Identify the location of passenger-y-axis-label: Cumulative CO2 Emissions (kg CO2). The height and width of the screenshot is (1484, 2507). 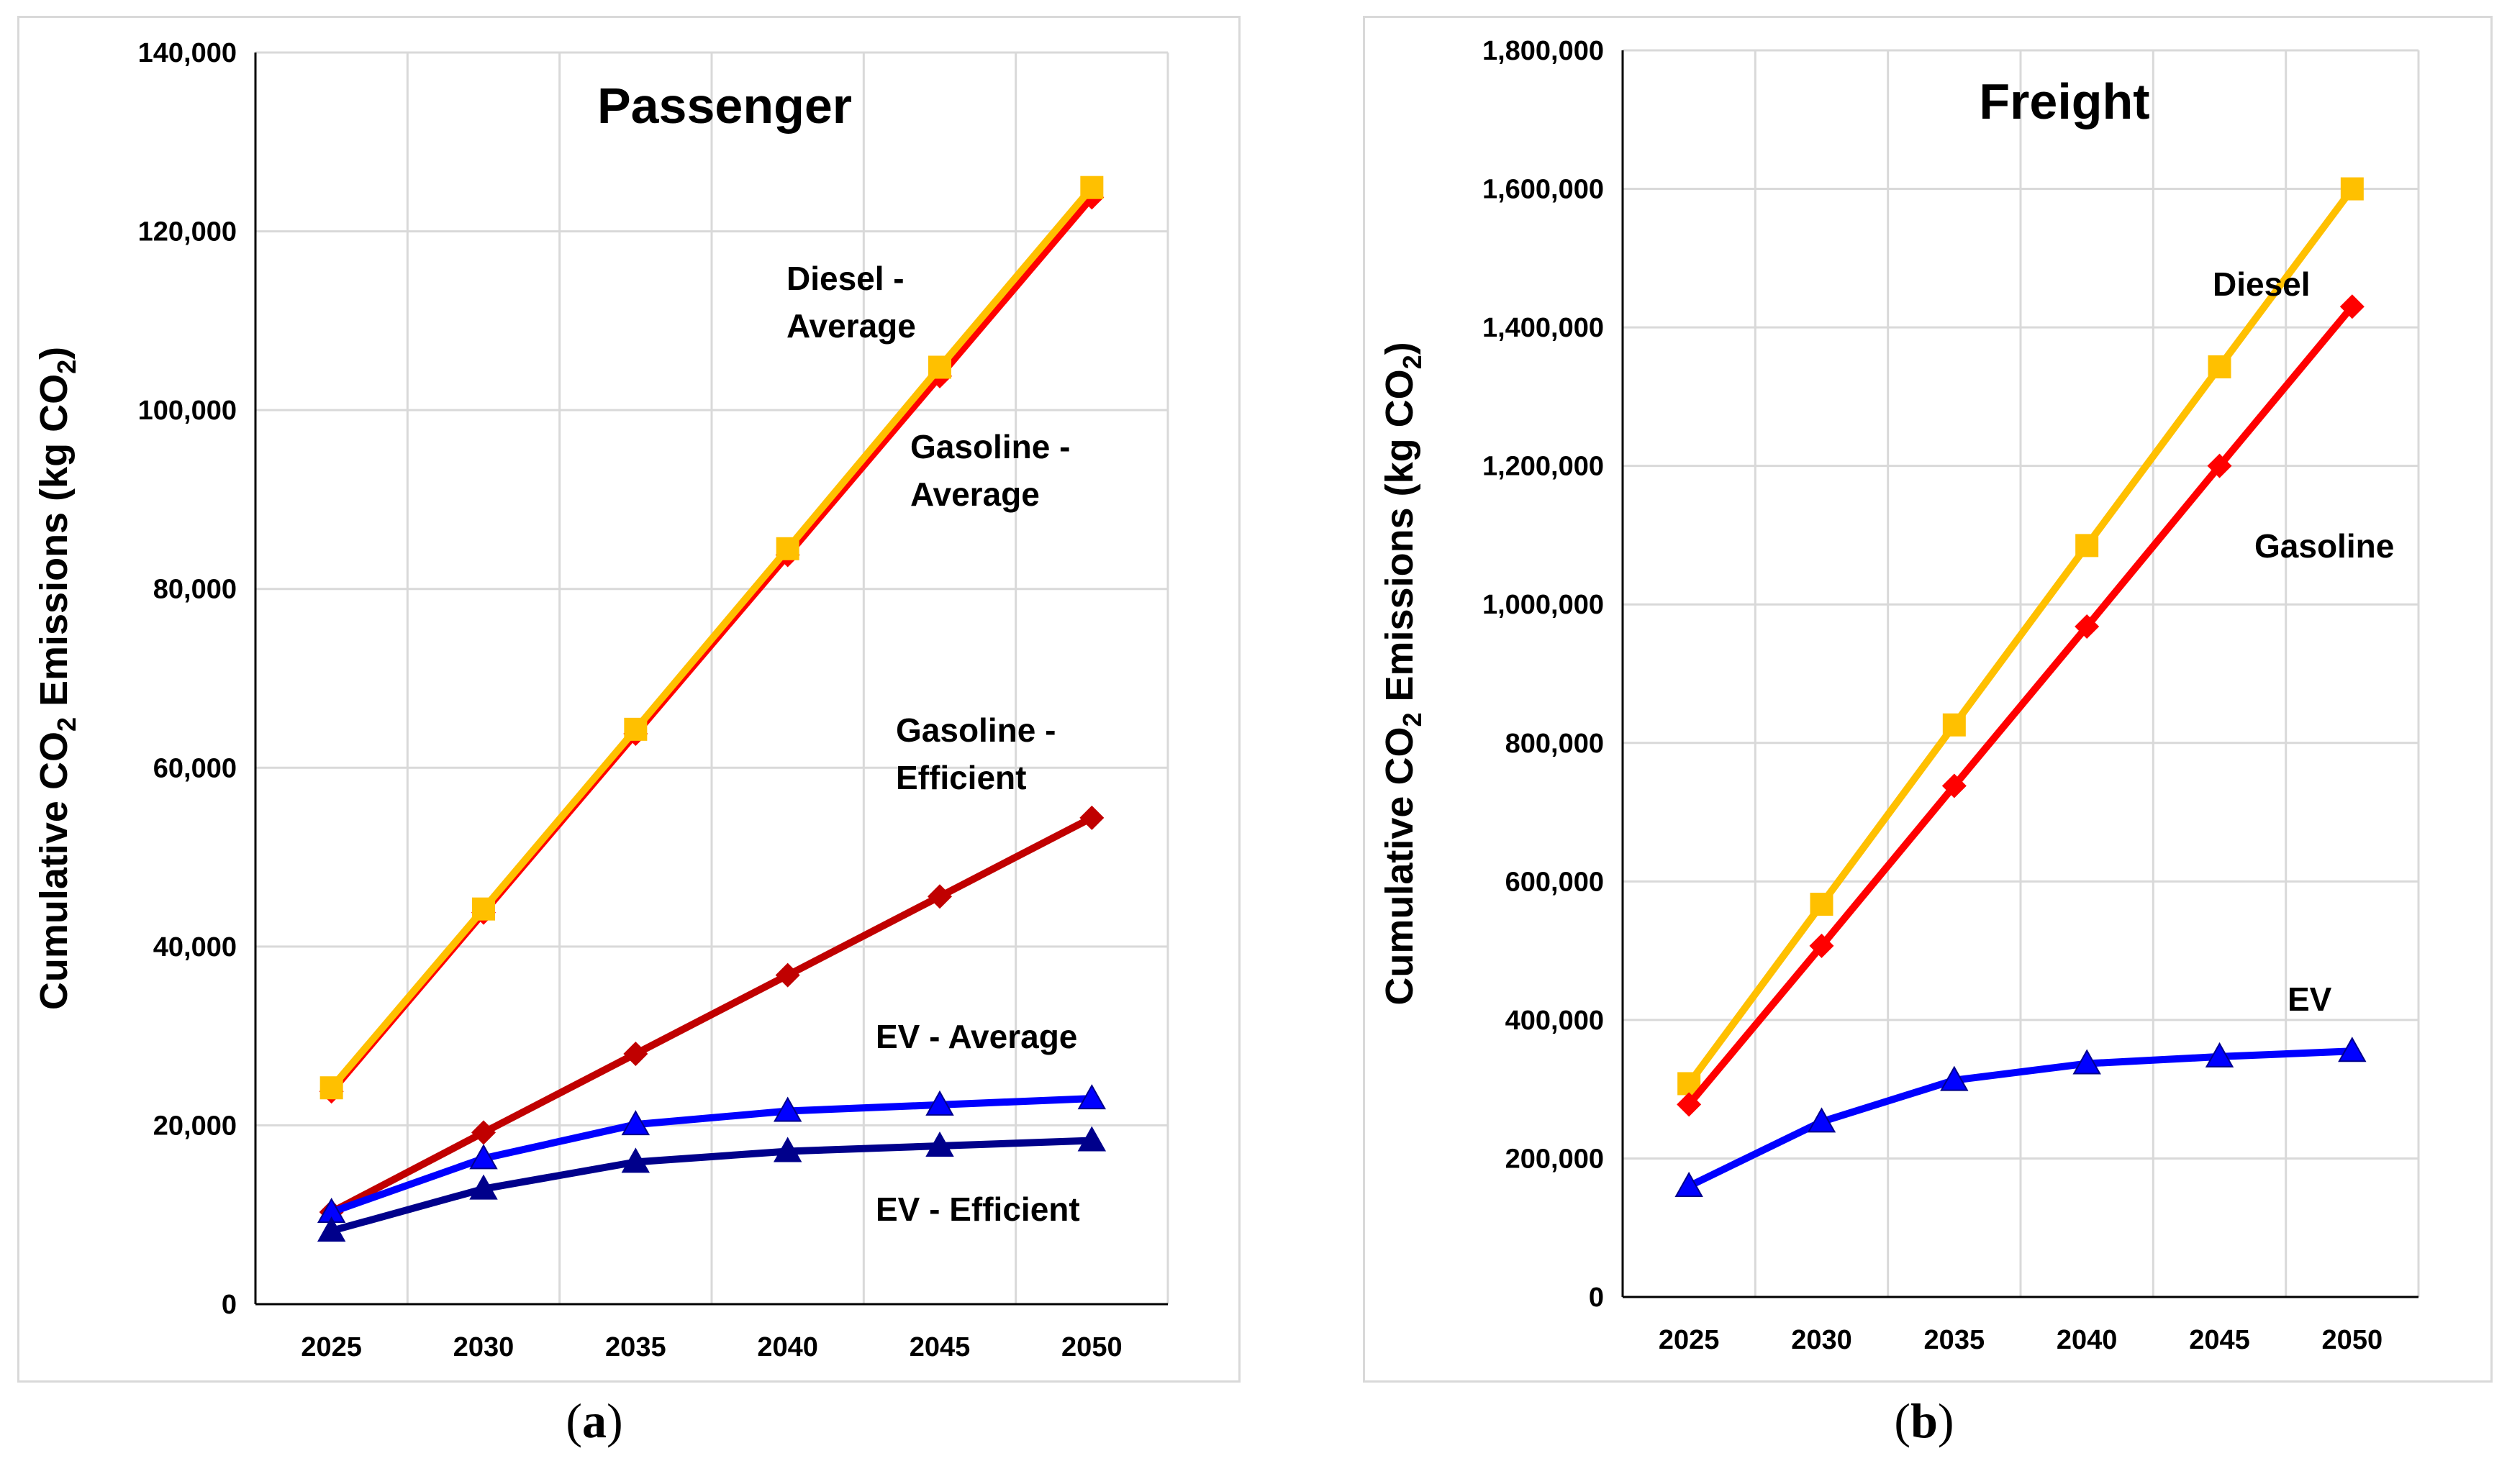
(56, 679).